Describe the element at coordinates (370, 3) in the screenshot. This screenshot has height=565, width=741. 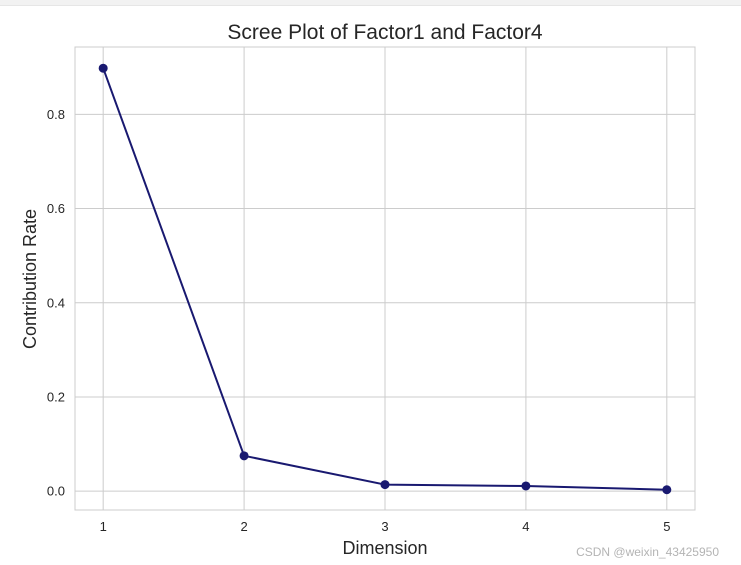
I see `window-top-strip` at that location.